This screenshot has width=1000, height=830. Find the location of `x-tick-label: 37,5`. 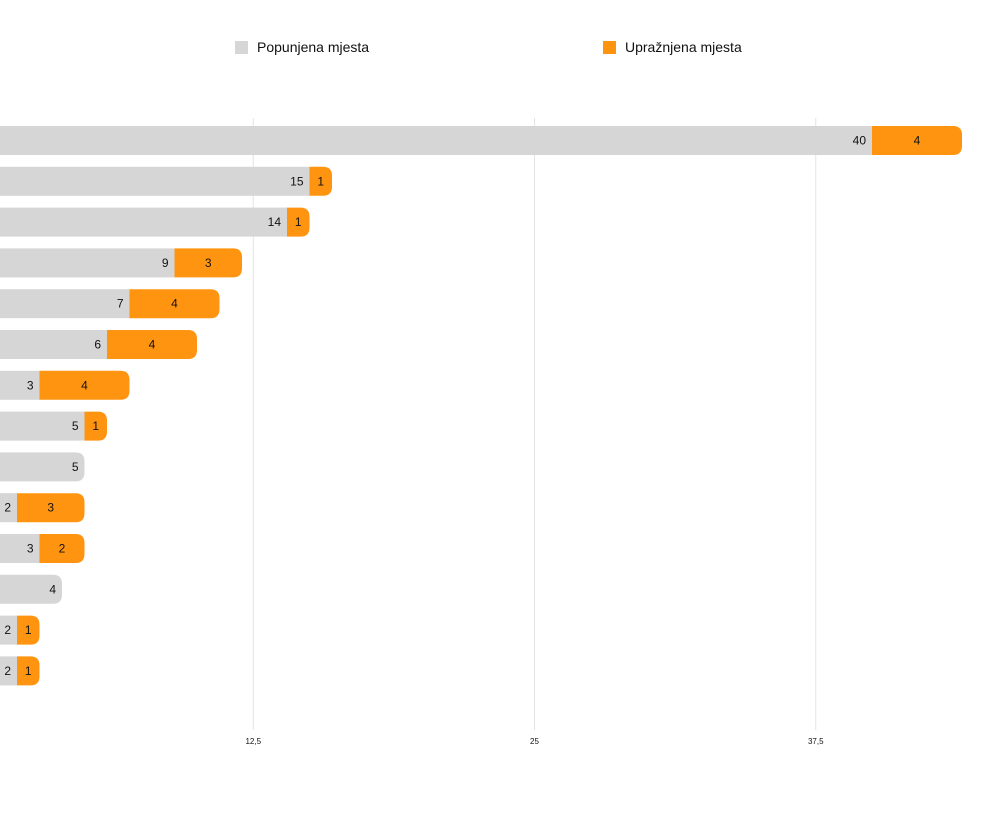

x-tick-label: 37,5 is located at coordinates (816, 741).